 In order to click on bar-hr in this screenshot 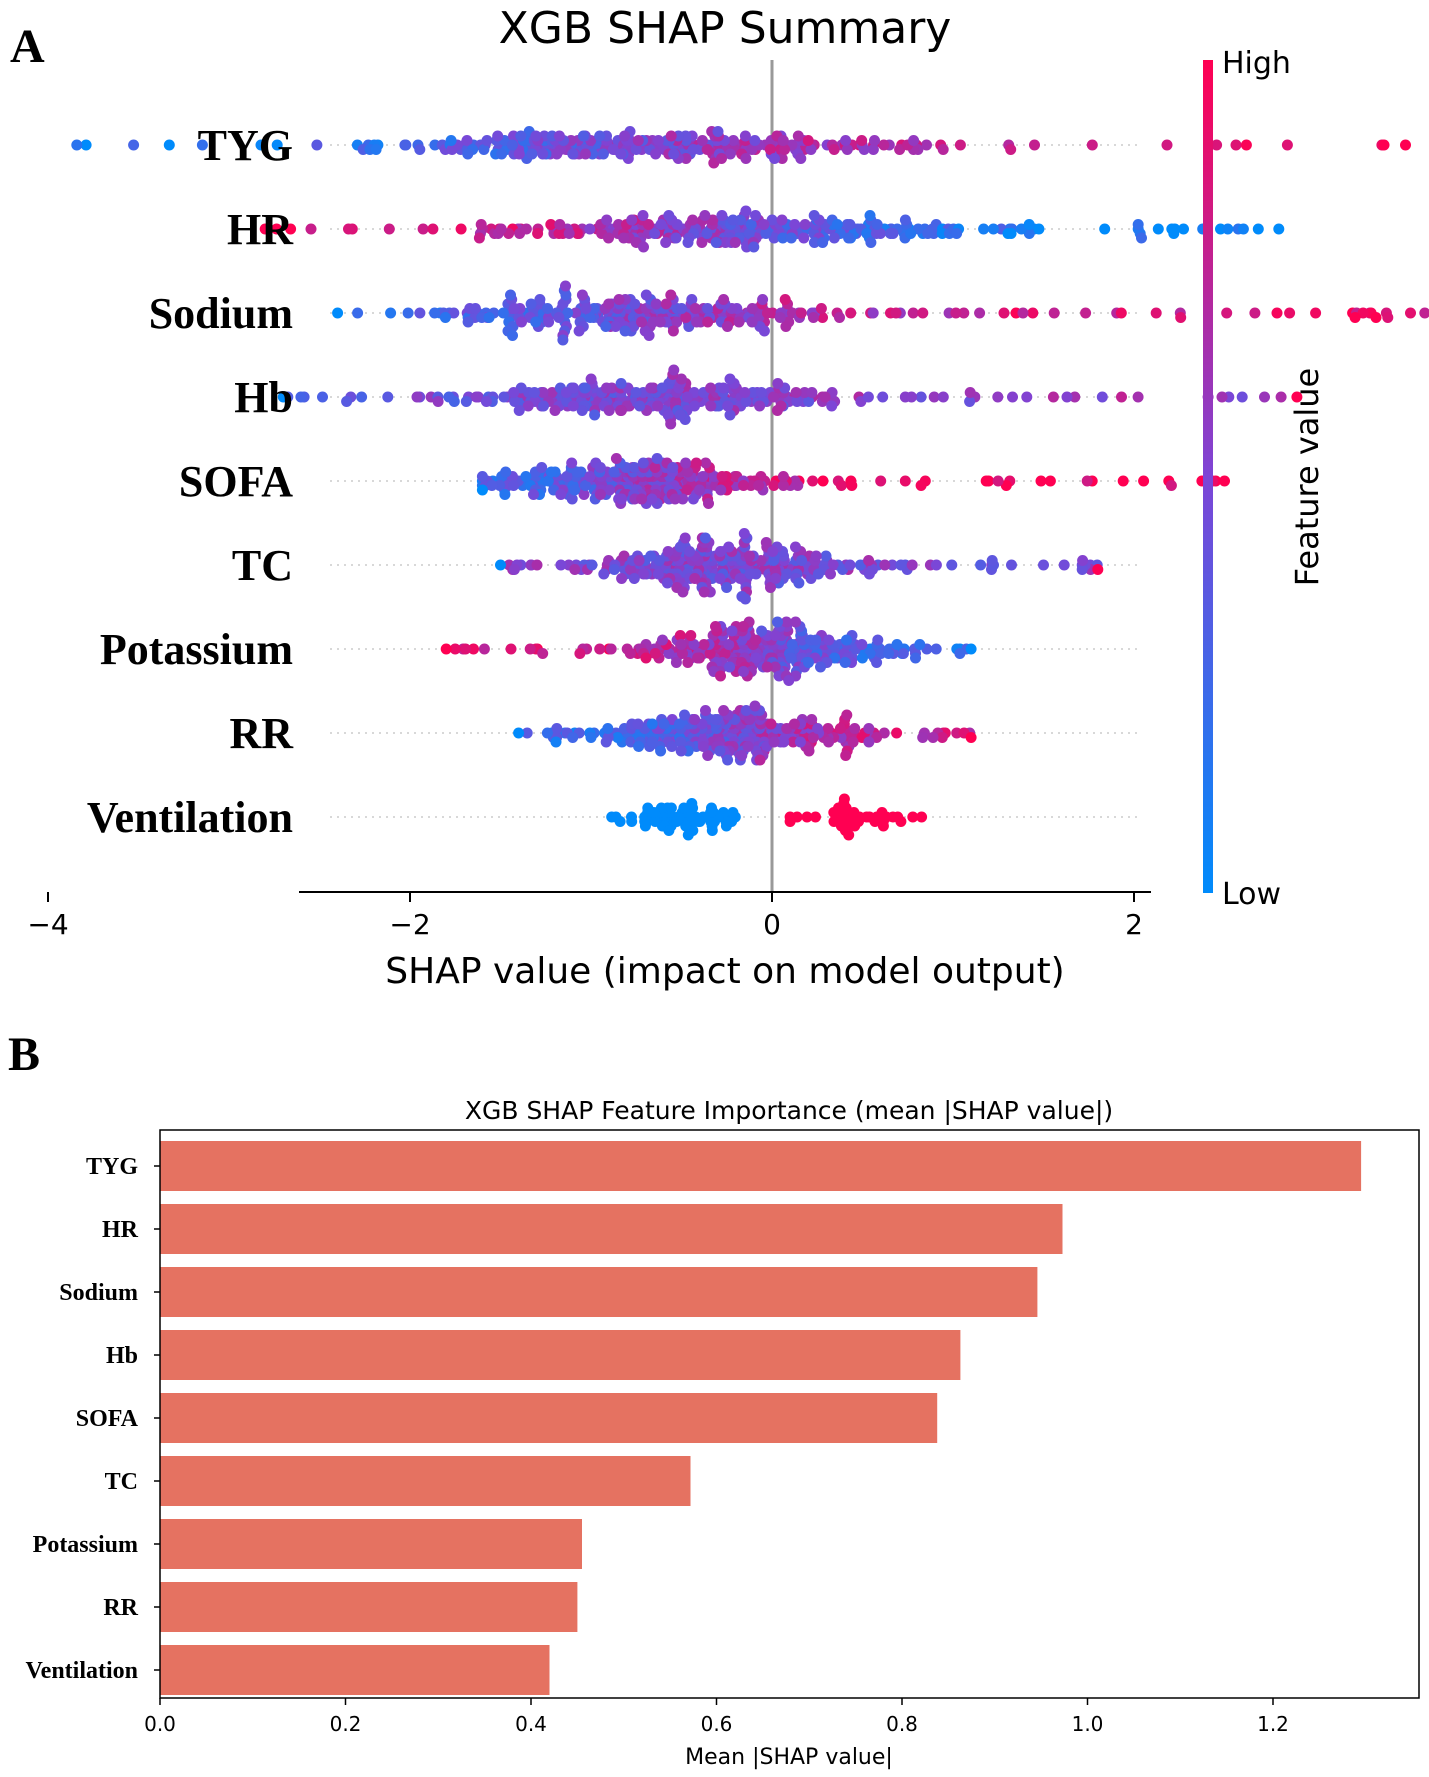, I will do `click(611, 1229)`.